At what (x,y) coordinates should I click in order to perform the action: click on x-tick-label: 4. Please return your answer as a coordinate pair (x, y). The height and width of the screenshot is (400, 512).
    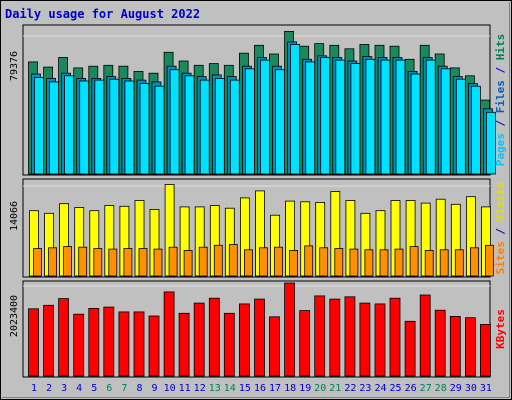
    Looking at the image, I should click on (79, 388).